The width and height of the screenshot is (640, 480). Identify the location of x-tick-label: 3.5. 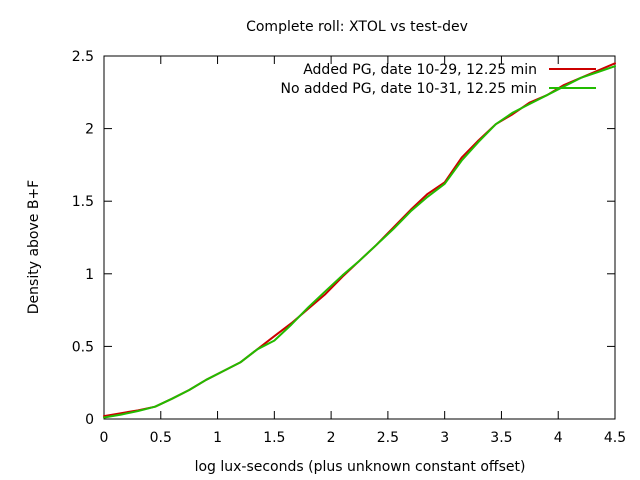
(501, 438).